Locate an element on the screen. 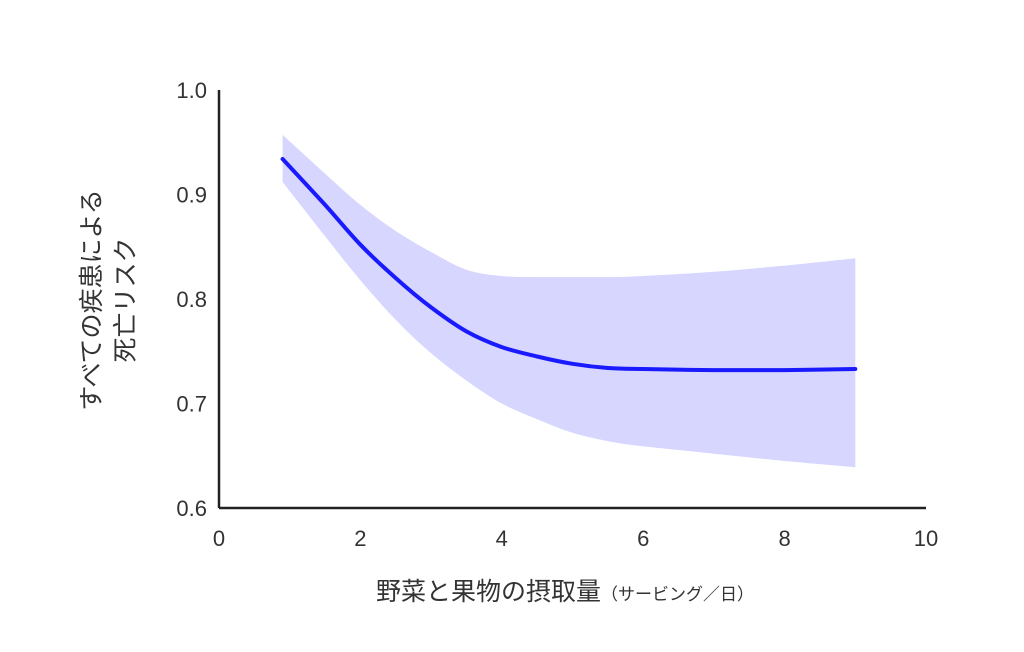 The width and height of the screenshot is (1024, 652). x-tick-label: 4 is located at coordinates (502, 538).